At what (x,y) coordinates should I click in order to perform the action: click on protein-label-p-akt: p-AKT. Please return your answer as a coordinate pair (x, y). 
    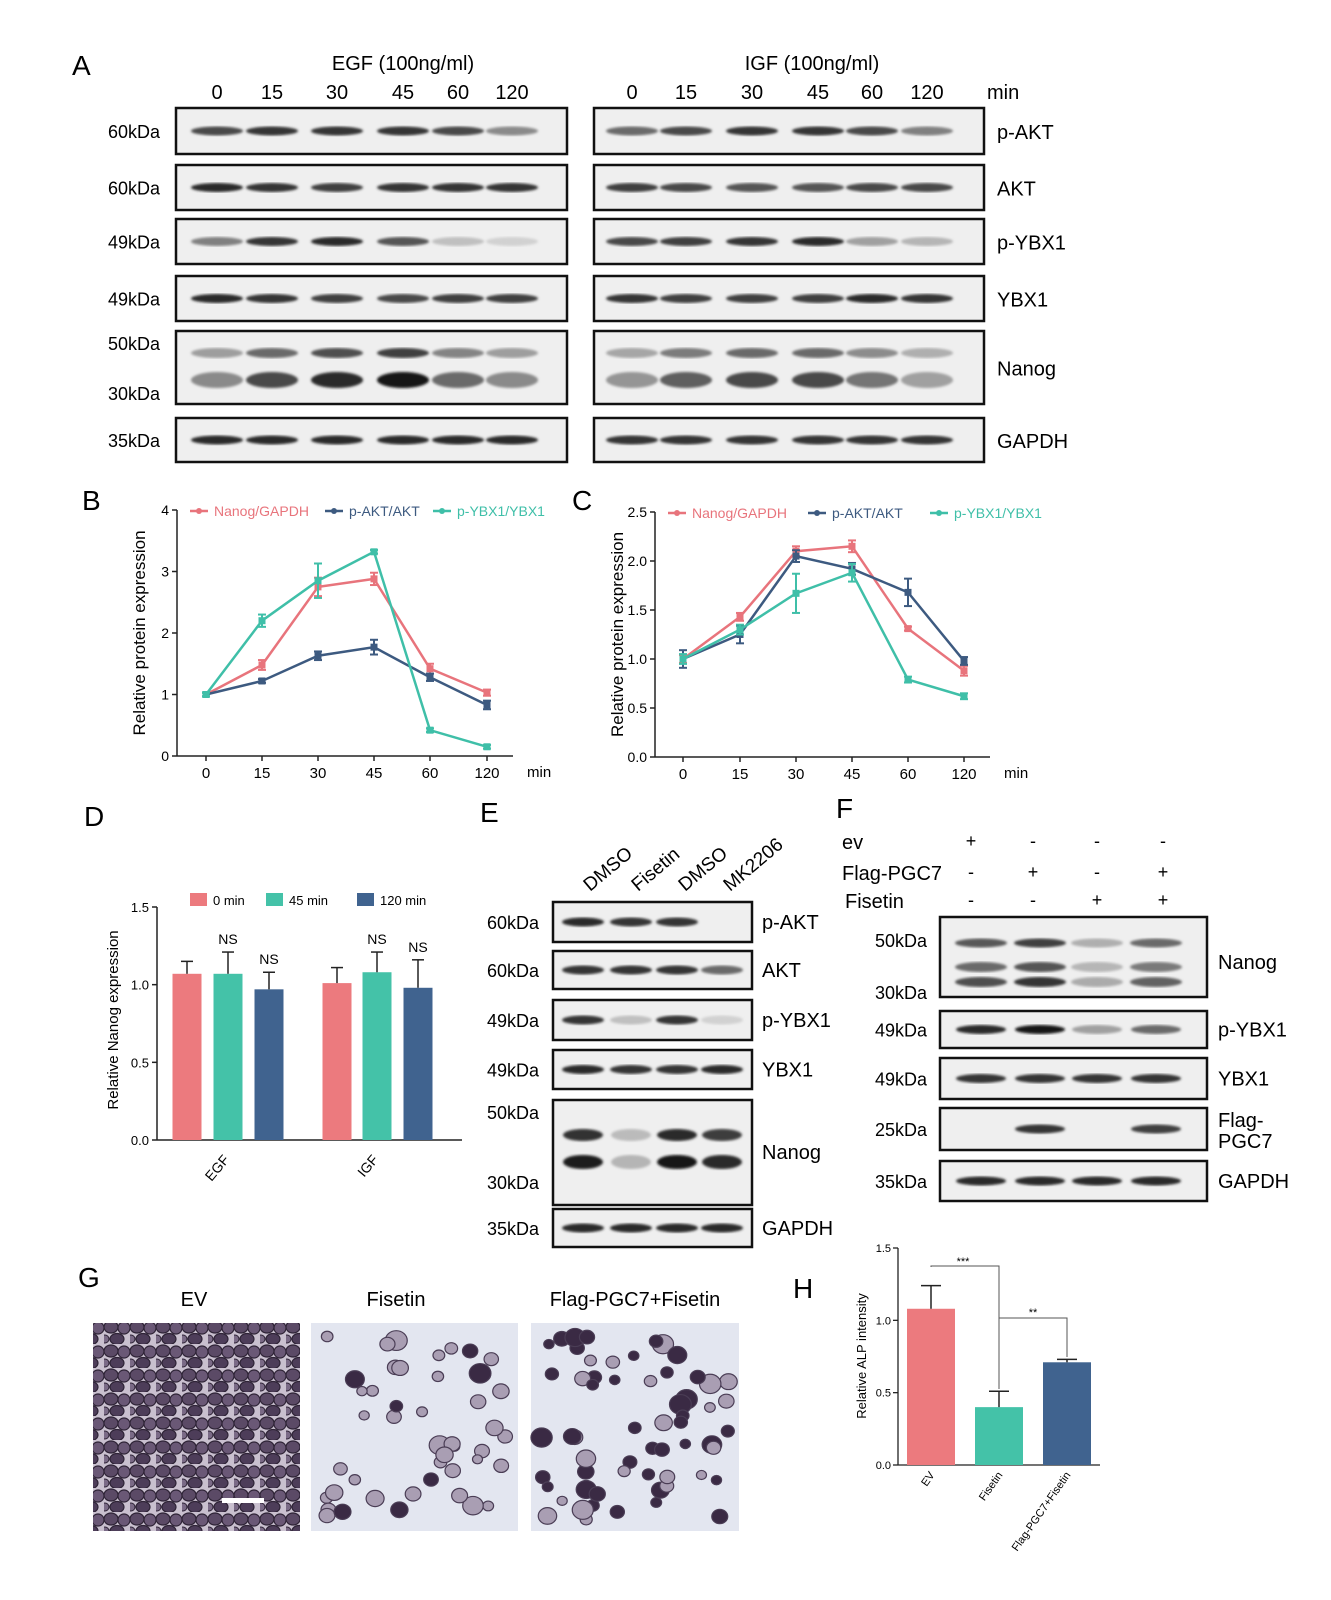
    Looking at the image, I should click on (1025, 133).